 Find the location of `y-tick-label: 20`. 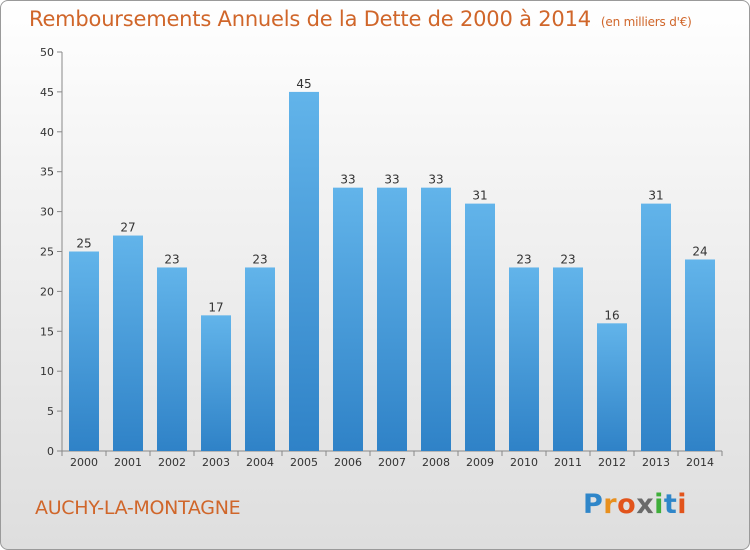

y-tick-label: 20 is located at coordinates (47, 291).